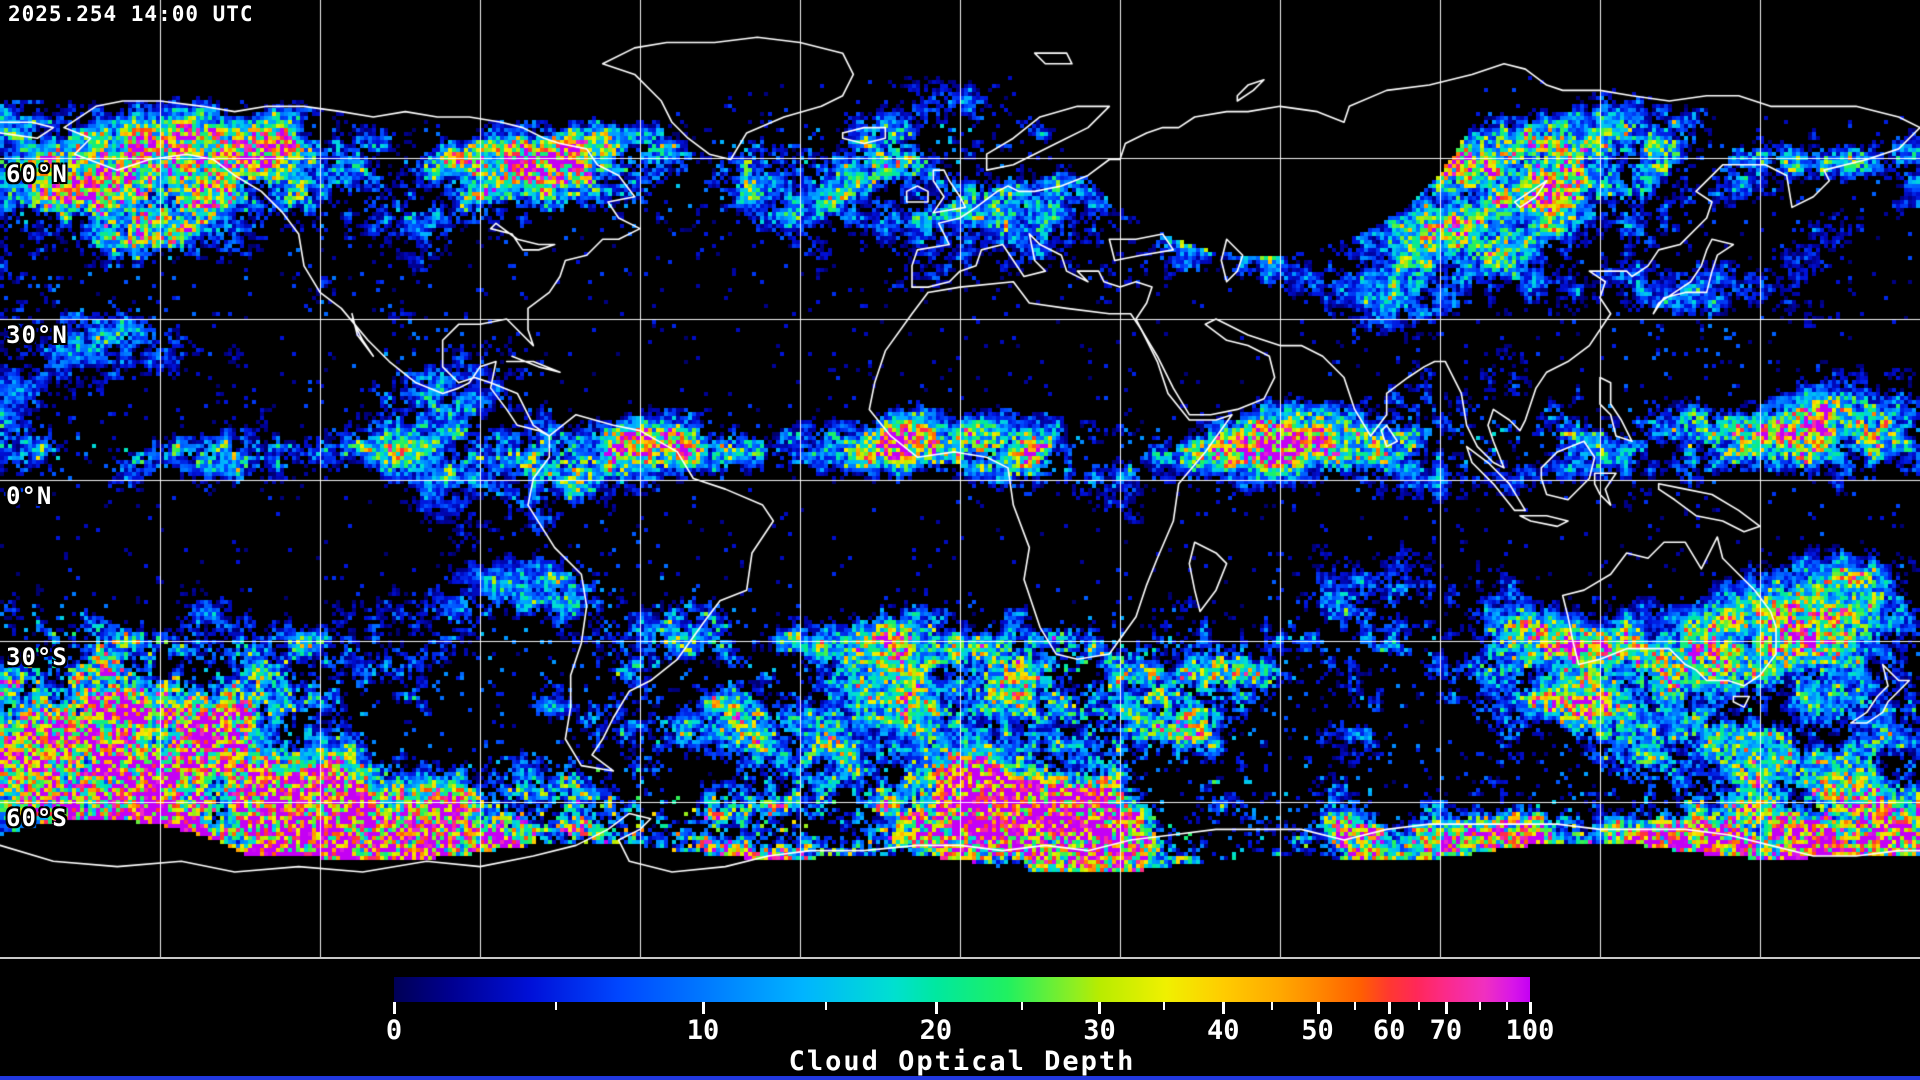 This screenshot has width=1920, height=1080. Describe the element at coordinates (37, 657) in the screenshot. I see `latitude-label: 30°S` at that location.